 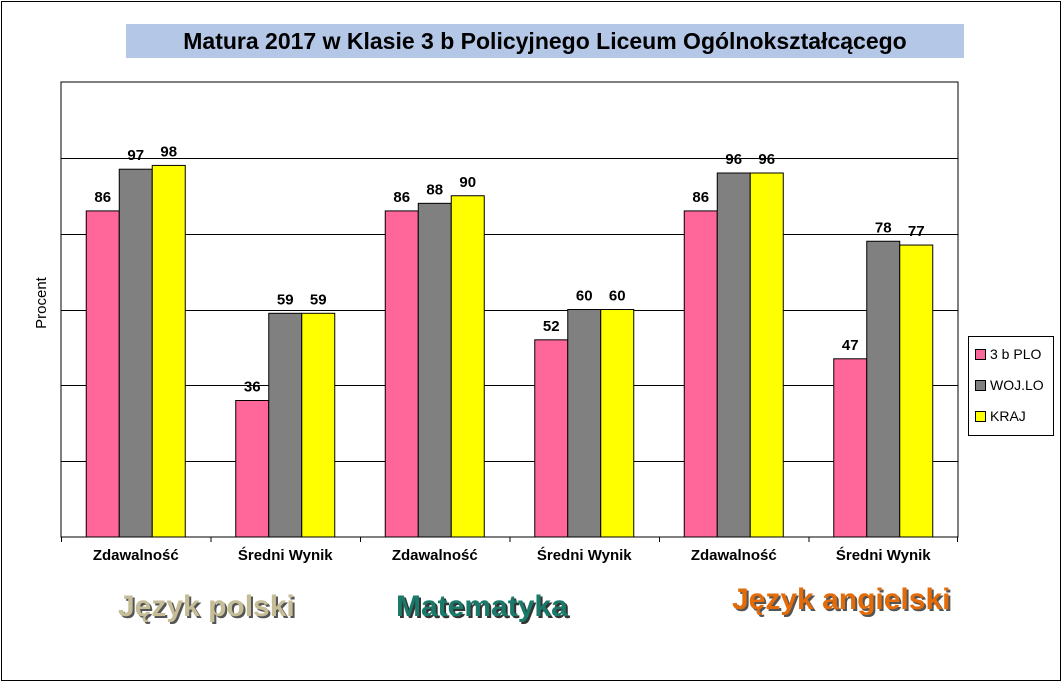 What do you see at coordinates (883, 227) in the screenshot?
I see `data-label: 78` at bounding box center [883, 227].